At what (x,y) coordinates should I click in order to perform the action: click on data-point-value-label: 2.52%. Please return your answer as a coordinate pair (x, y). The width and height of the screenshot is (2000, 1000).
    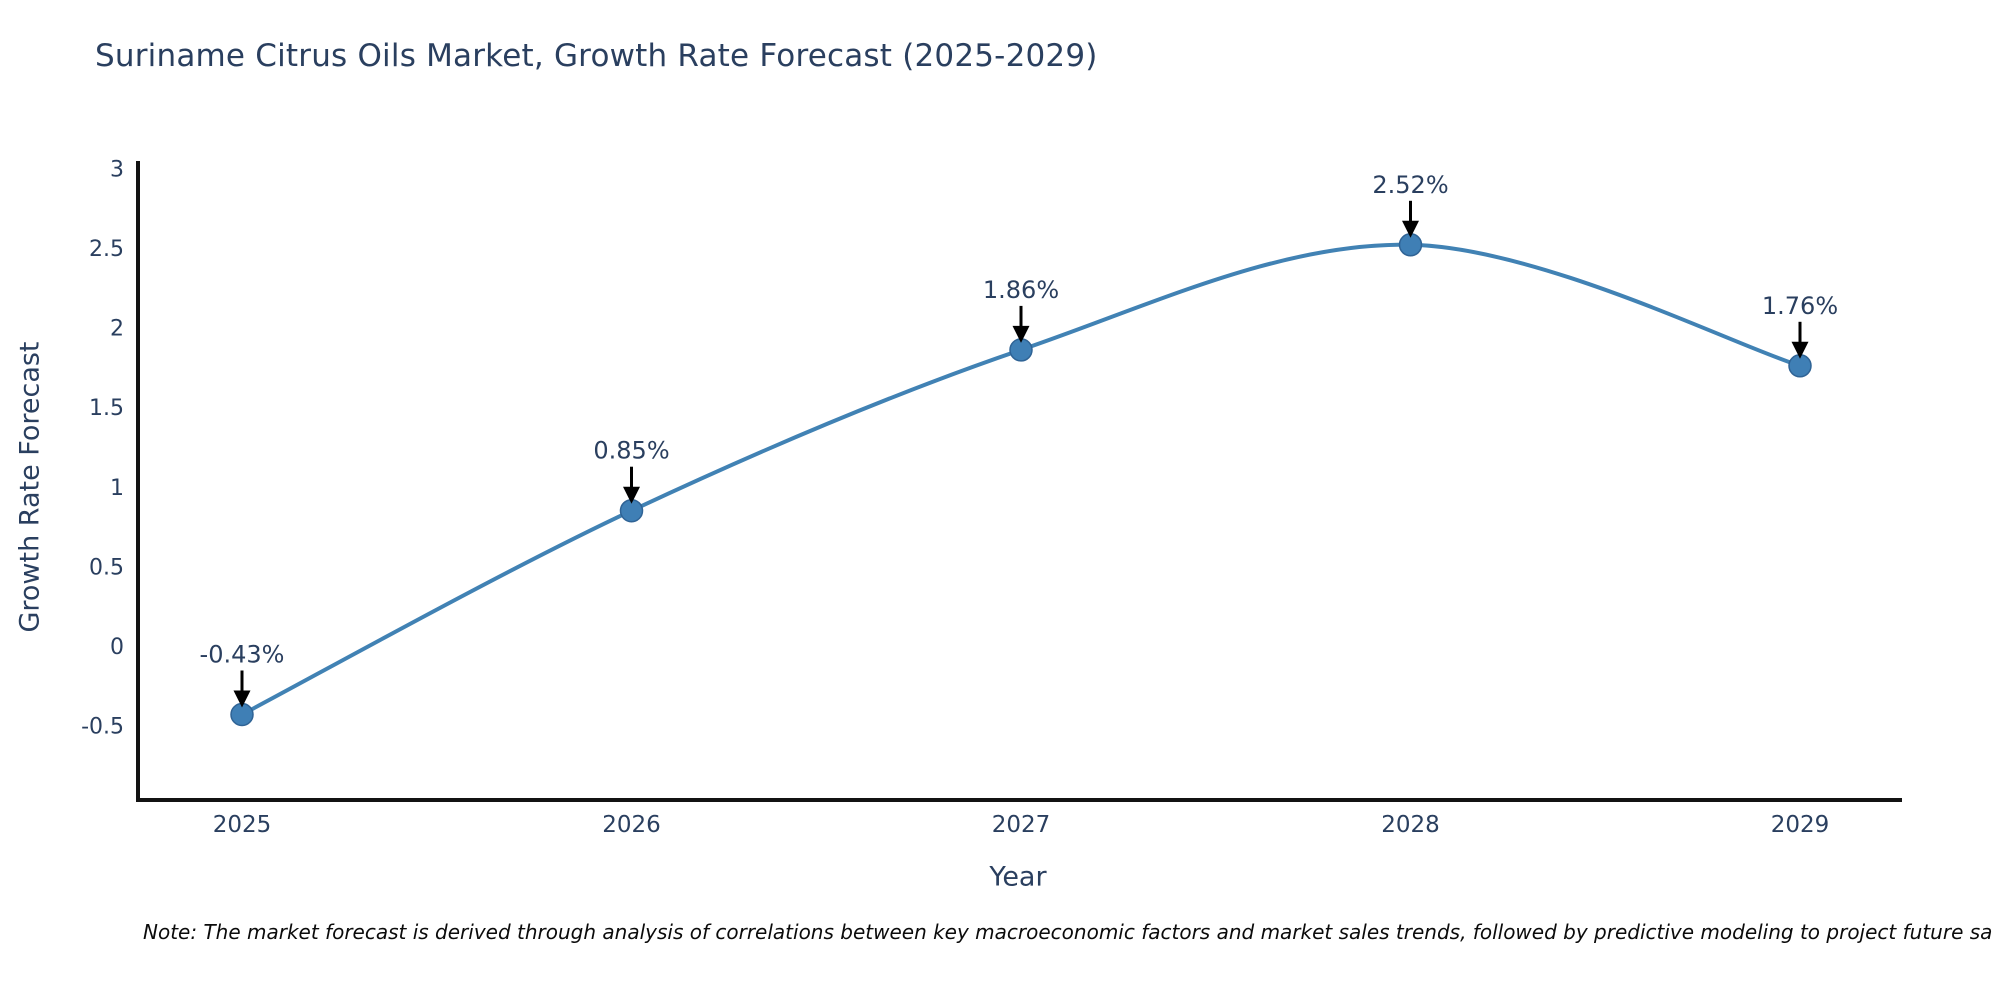
    Looking at the image, I should click on (1410, 185).